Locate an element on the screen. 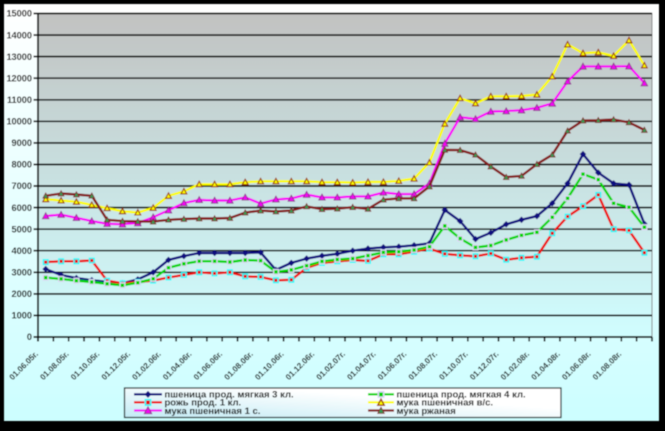  svg-text: 5000 is located at coordinates (22, 229).